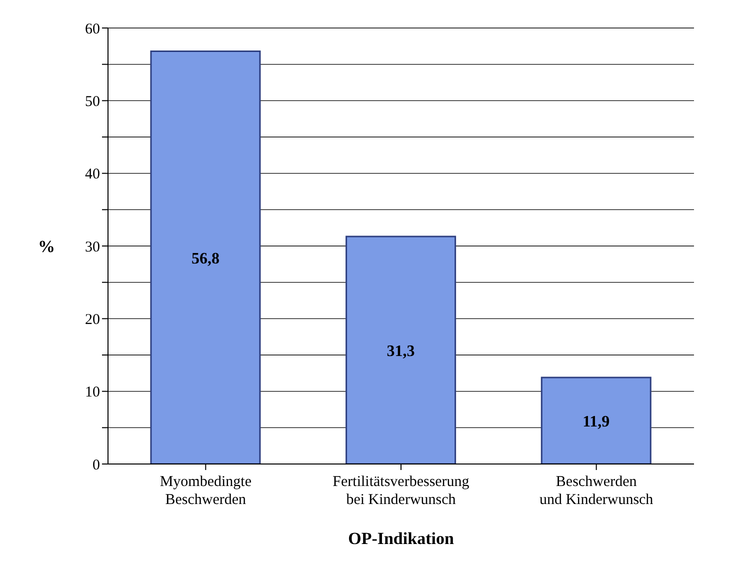 This screenshot has width=732, height=572. I want to click on y-tick-label: 60, so click(92, 29).